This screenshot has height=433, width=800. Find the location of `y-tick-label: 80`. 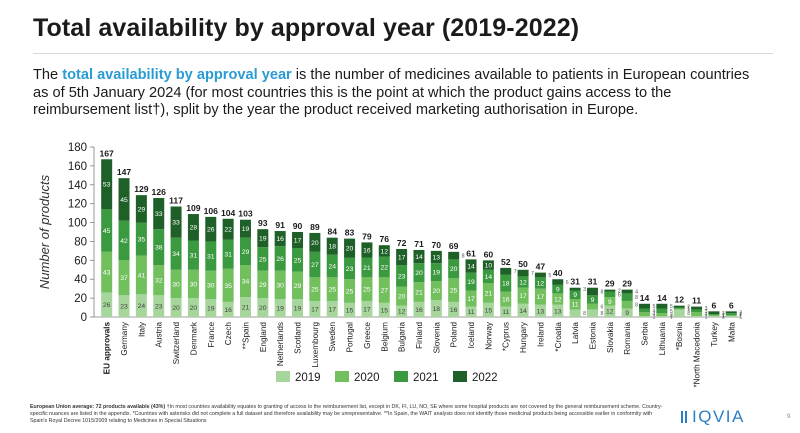

y-tick-label: 80 is located at coordinates (80, 242).